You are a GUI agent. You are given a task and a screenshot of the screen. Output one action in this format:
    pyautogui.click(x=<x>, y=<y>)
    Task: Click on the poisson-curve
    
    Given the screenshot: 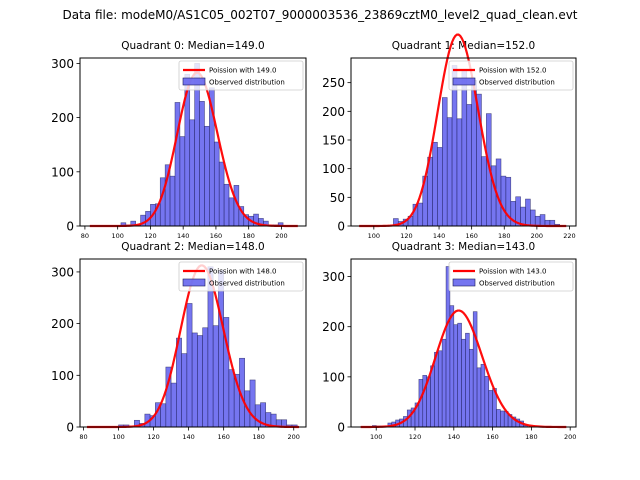 What is the action you would take?
    pyautogui.click(x=463, y=369)
    